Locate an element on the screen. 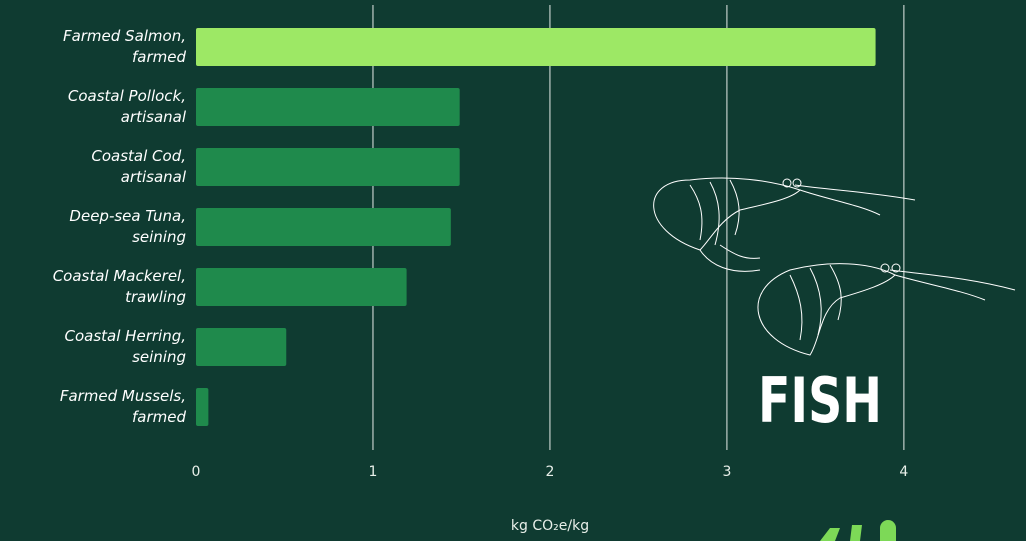  y-tick-label: Coastal Herring, seining is located at coordinates (125, 346).